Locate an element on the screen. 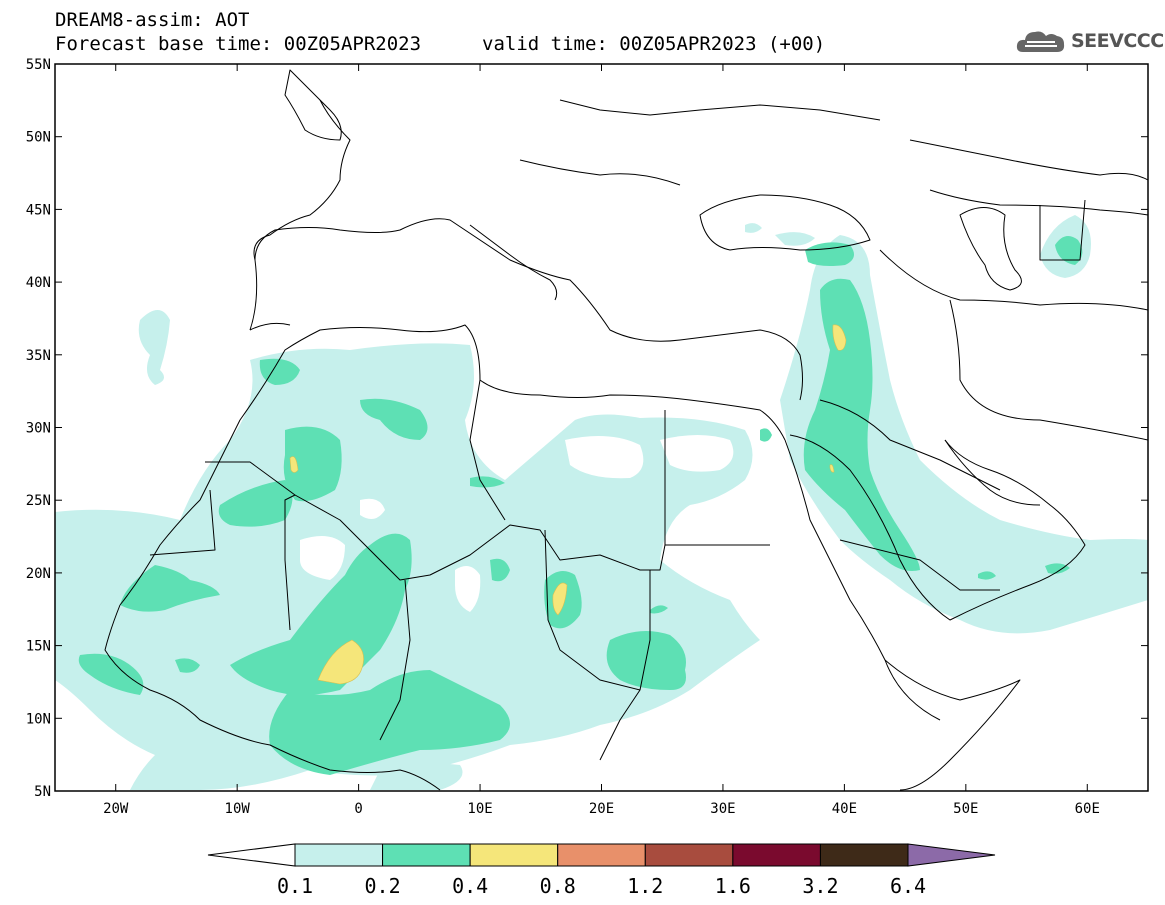 This screenshot has width=1165, height=905. logo-text: SEEVCCC is located at coordinates (1117, 41).